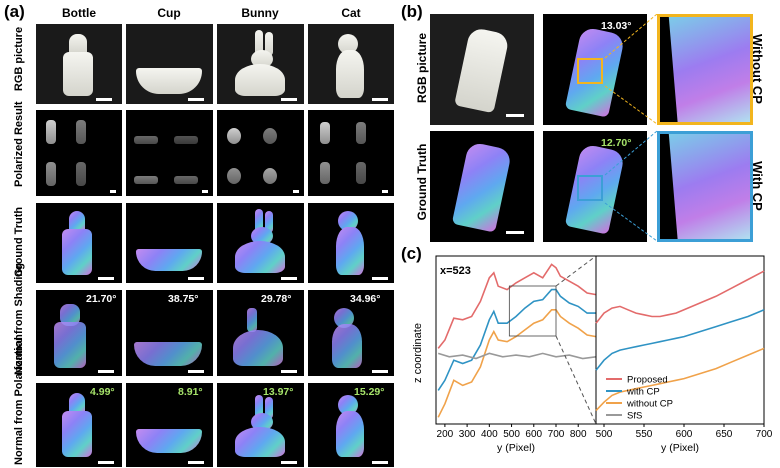 Image resolution: width=780 pixels, height=468 pixels. What do you see at coordinates (79, 13) in the screenshot?
I see `column-head-bottle: Bottle` at bounding box center [79, 13].